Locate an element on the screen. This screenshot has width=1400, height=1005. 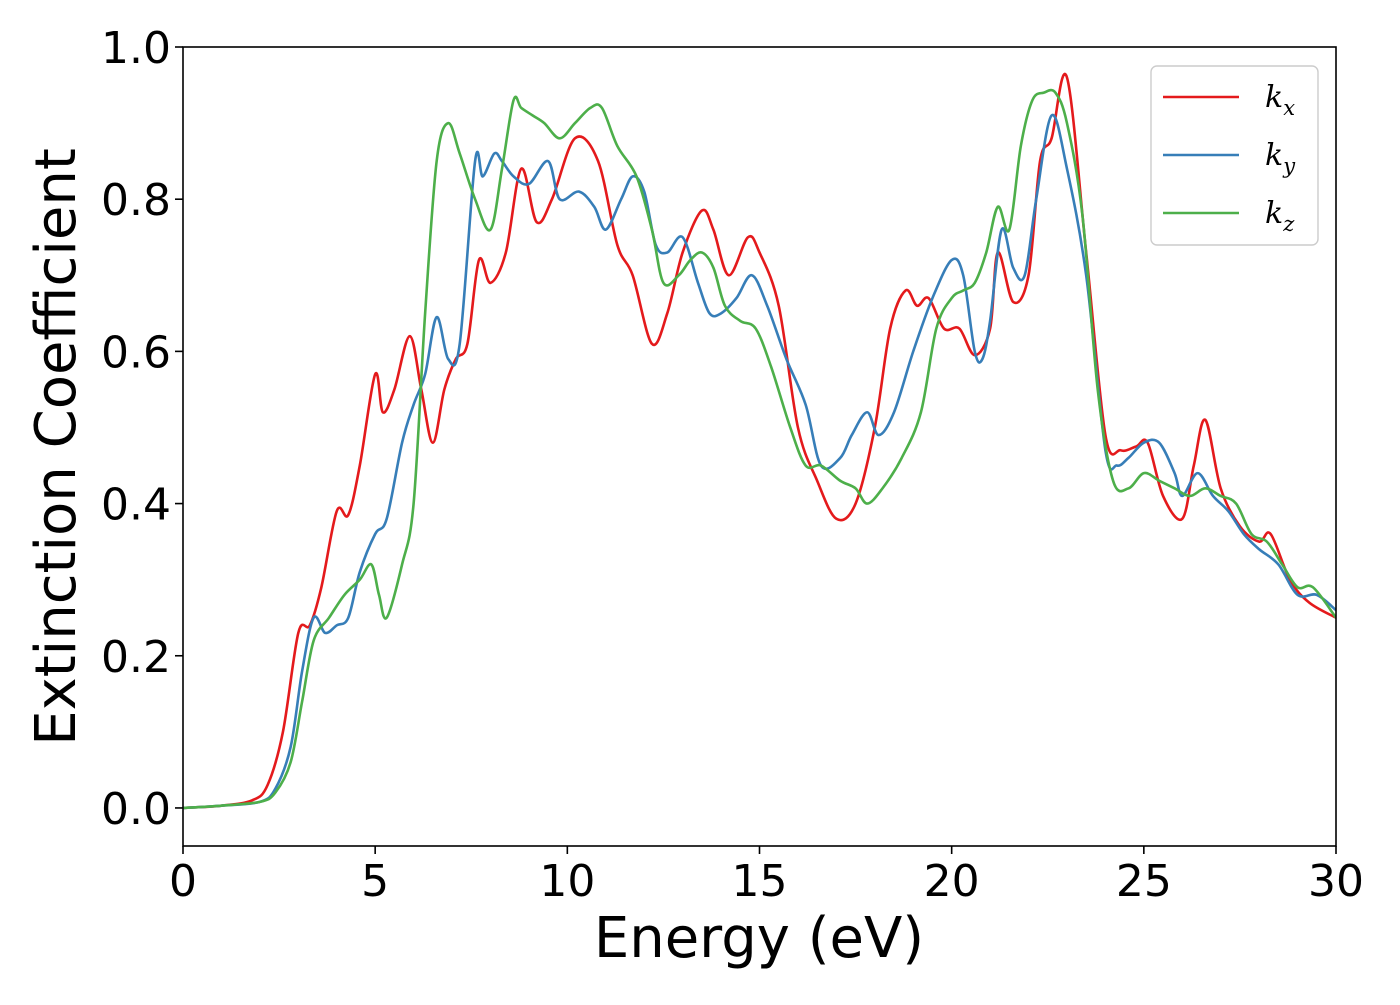
y-axis: 0.0 0.2 0.4 0.6 0.8 1.0 is located at coordinates (142, 429).